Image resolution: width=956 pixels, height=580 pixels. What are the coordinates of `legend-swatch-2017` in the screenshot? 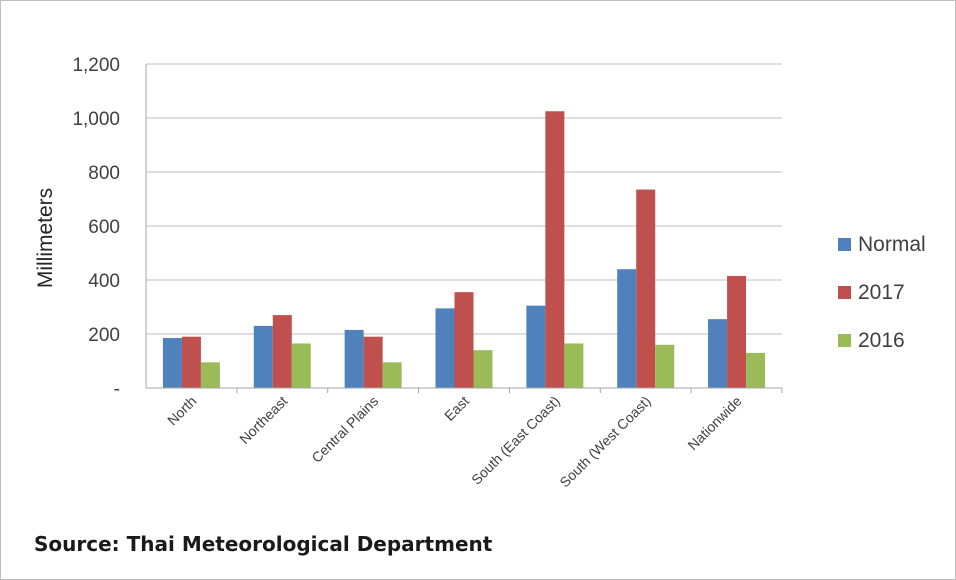 It's located at (844, 292).